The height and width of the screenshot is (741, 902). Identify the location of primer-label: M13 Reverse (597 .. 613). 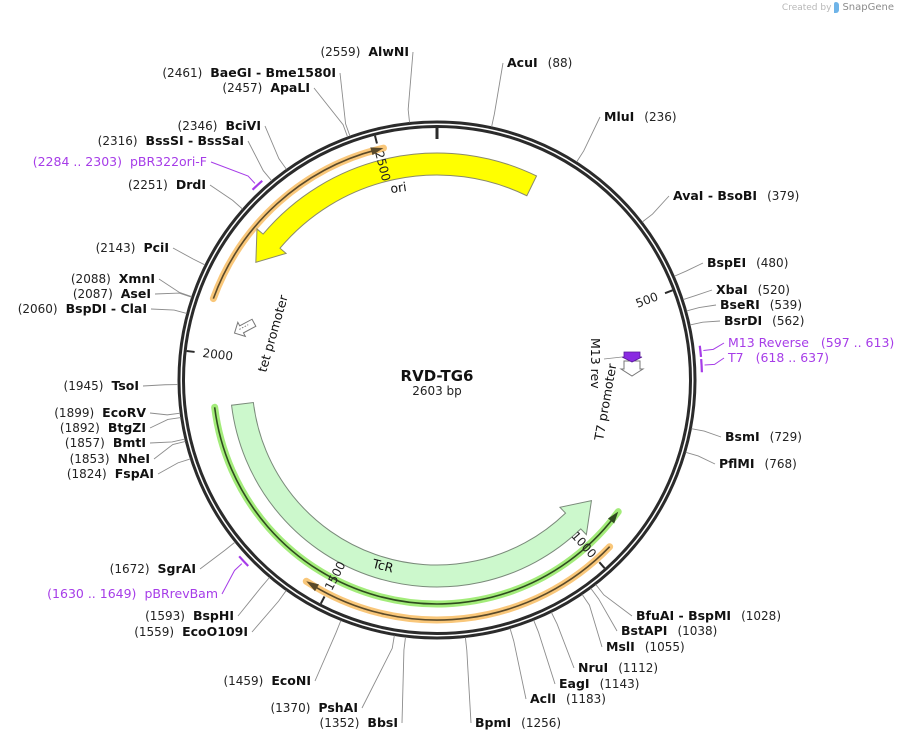
(811, 342).